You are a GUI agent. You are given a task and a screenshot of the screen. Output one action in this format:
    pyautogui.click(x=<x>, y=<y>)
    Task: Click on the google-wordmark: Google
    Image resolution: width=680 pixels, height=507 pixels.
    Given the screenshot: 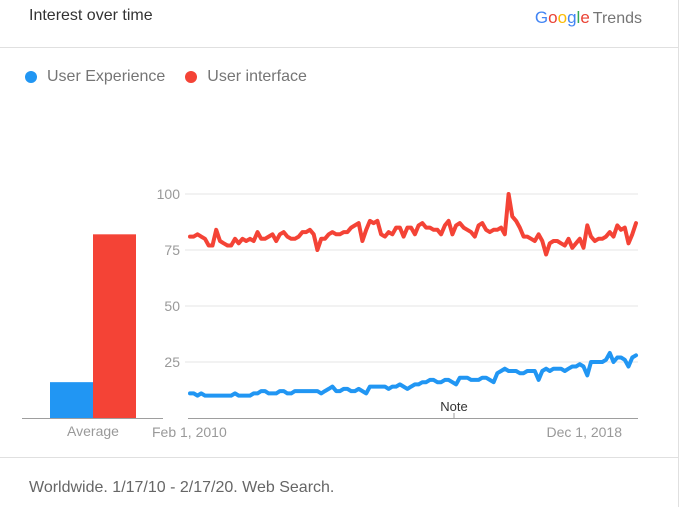 What is the action you would take?
    pyautogui.click(x=562, y=17)
    